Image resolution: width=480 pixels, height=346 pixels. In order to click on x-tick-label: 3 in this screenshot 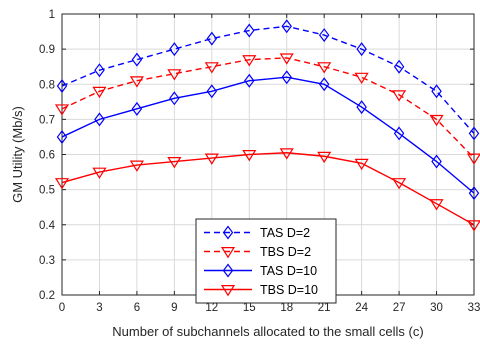, I will do `click(99, 308)`.